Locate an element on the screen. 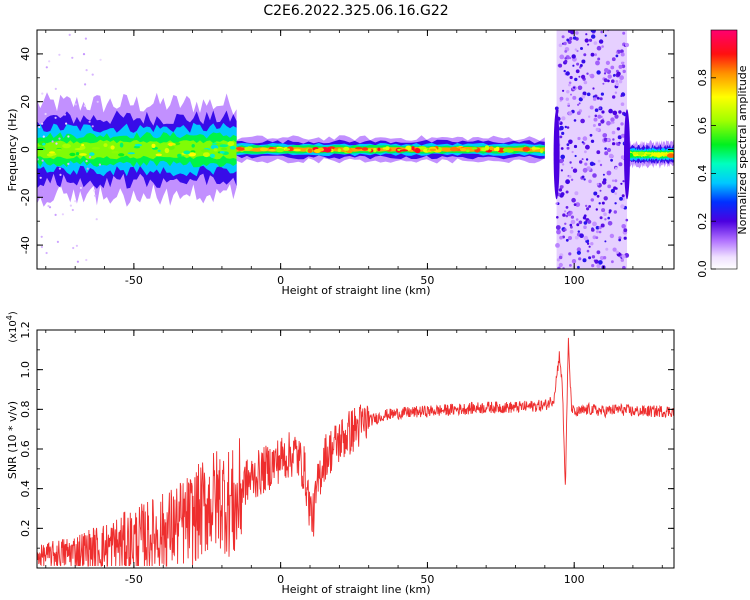 The height and width of the screenshot is (600, 750). snr-y-multiplier-base: (x10 is located at coordinates (13, 331).